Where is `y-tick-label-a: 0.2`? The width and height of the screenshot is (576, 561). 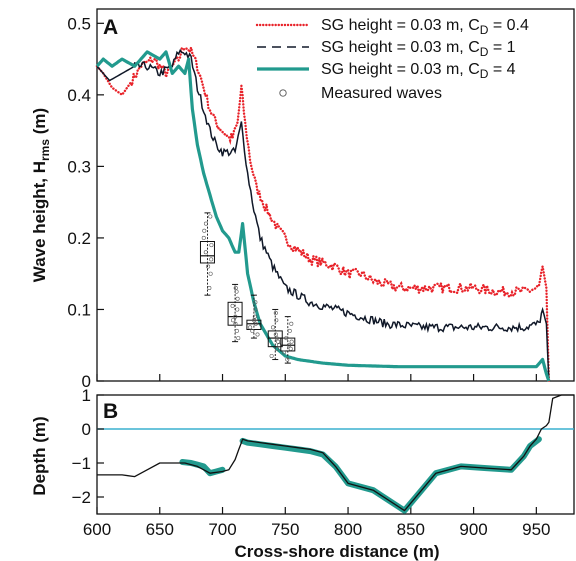 y-tick-label-a: 0.2 is located at coordinates (79, 238).